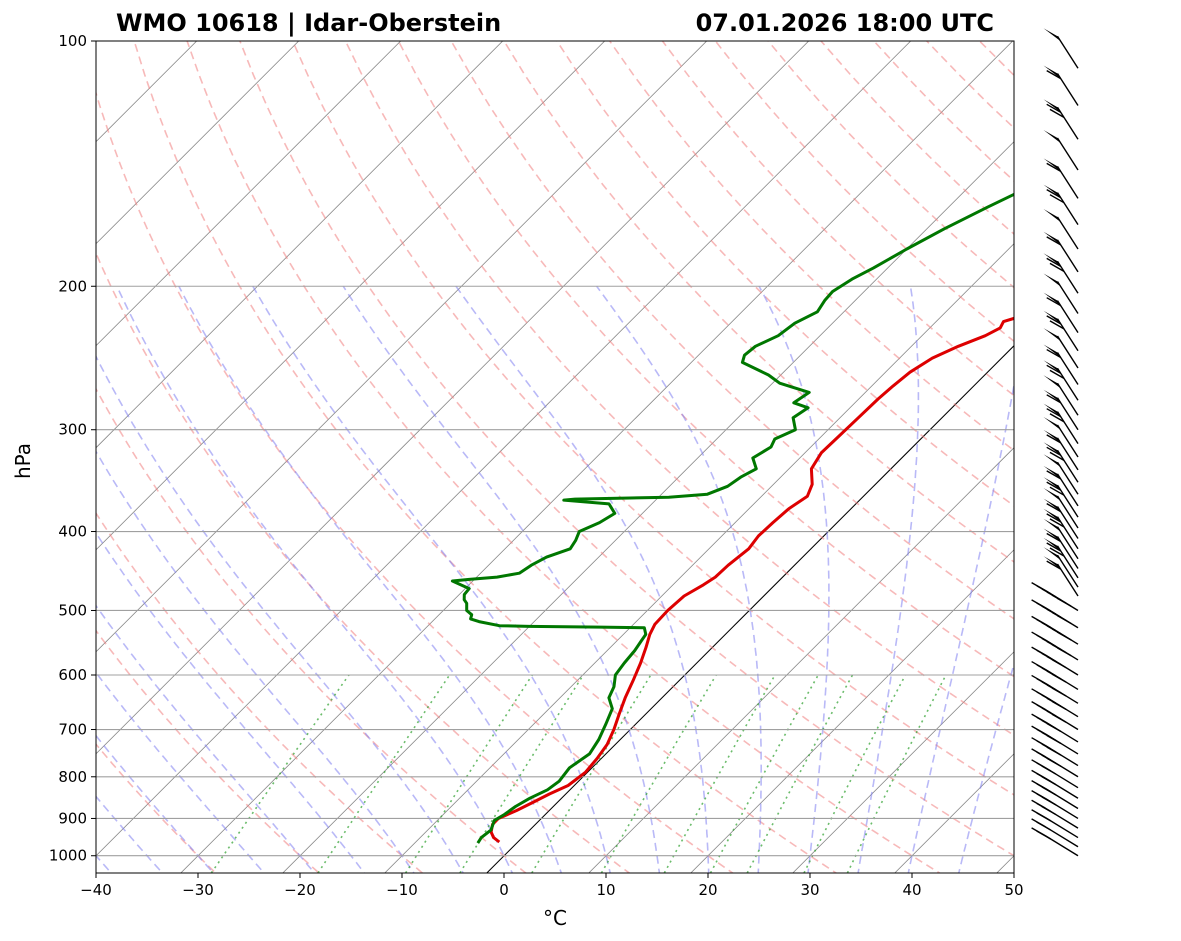 This screenshot has width=1181, height=941. I want to click on y-tick-label: 200, so click(72, 286).